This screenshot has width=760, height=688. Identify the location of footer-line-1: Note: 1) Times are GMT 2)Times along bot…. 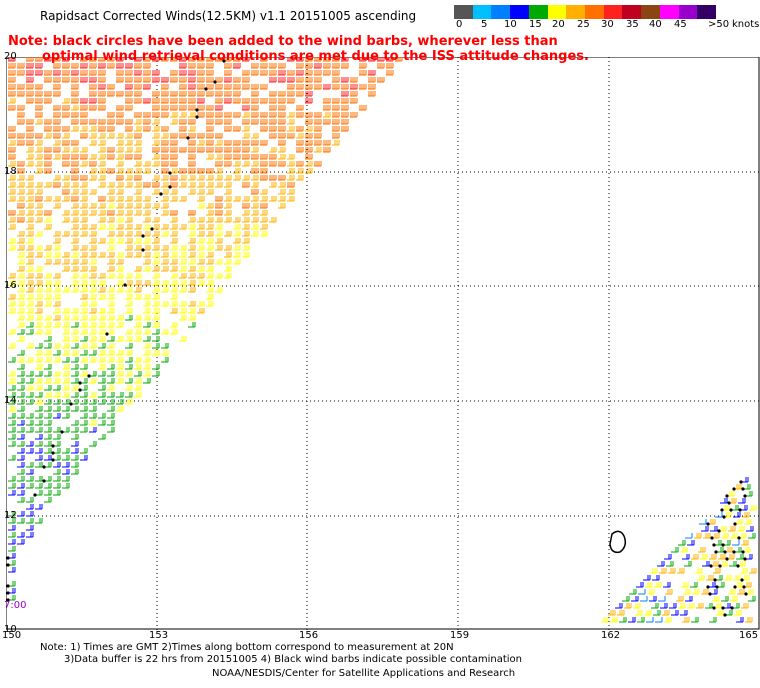
(247, 647).